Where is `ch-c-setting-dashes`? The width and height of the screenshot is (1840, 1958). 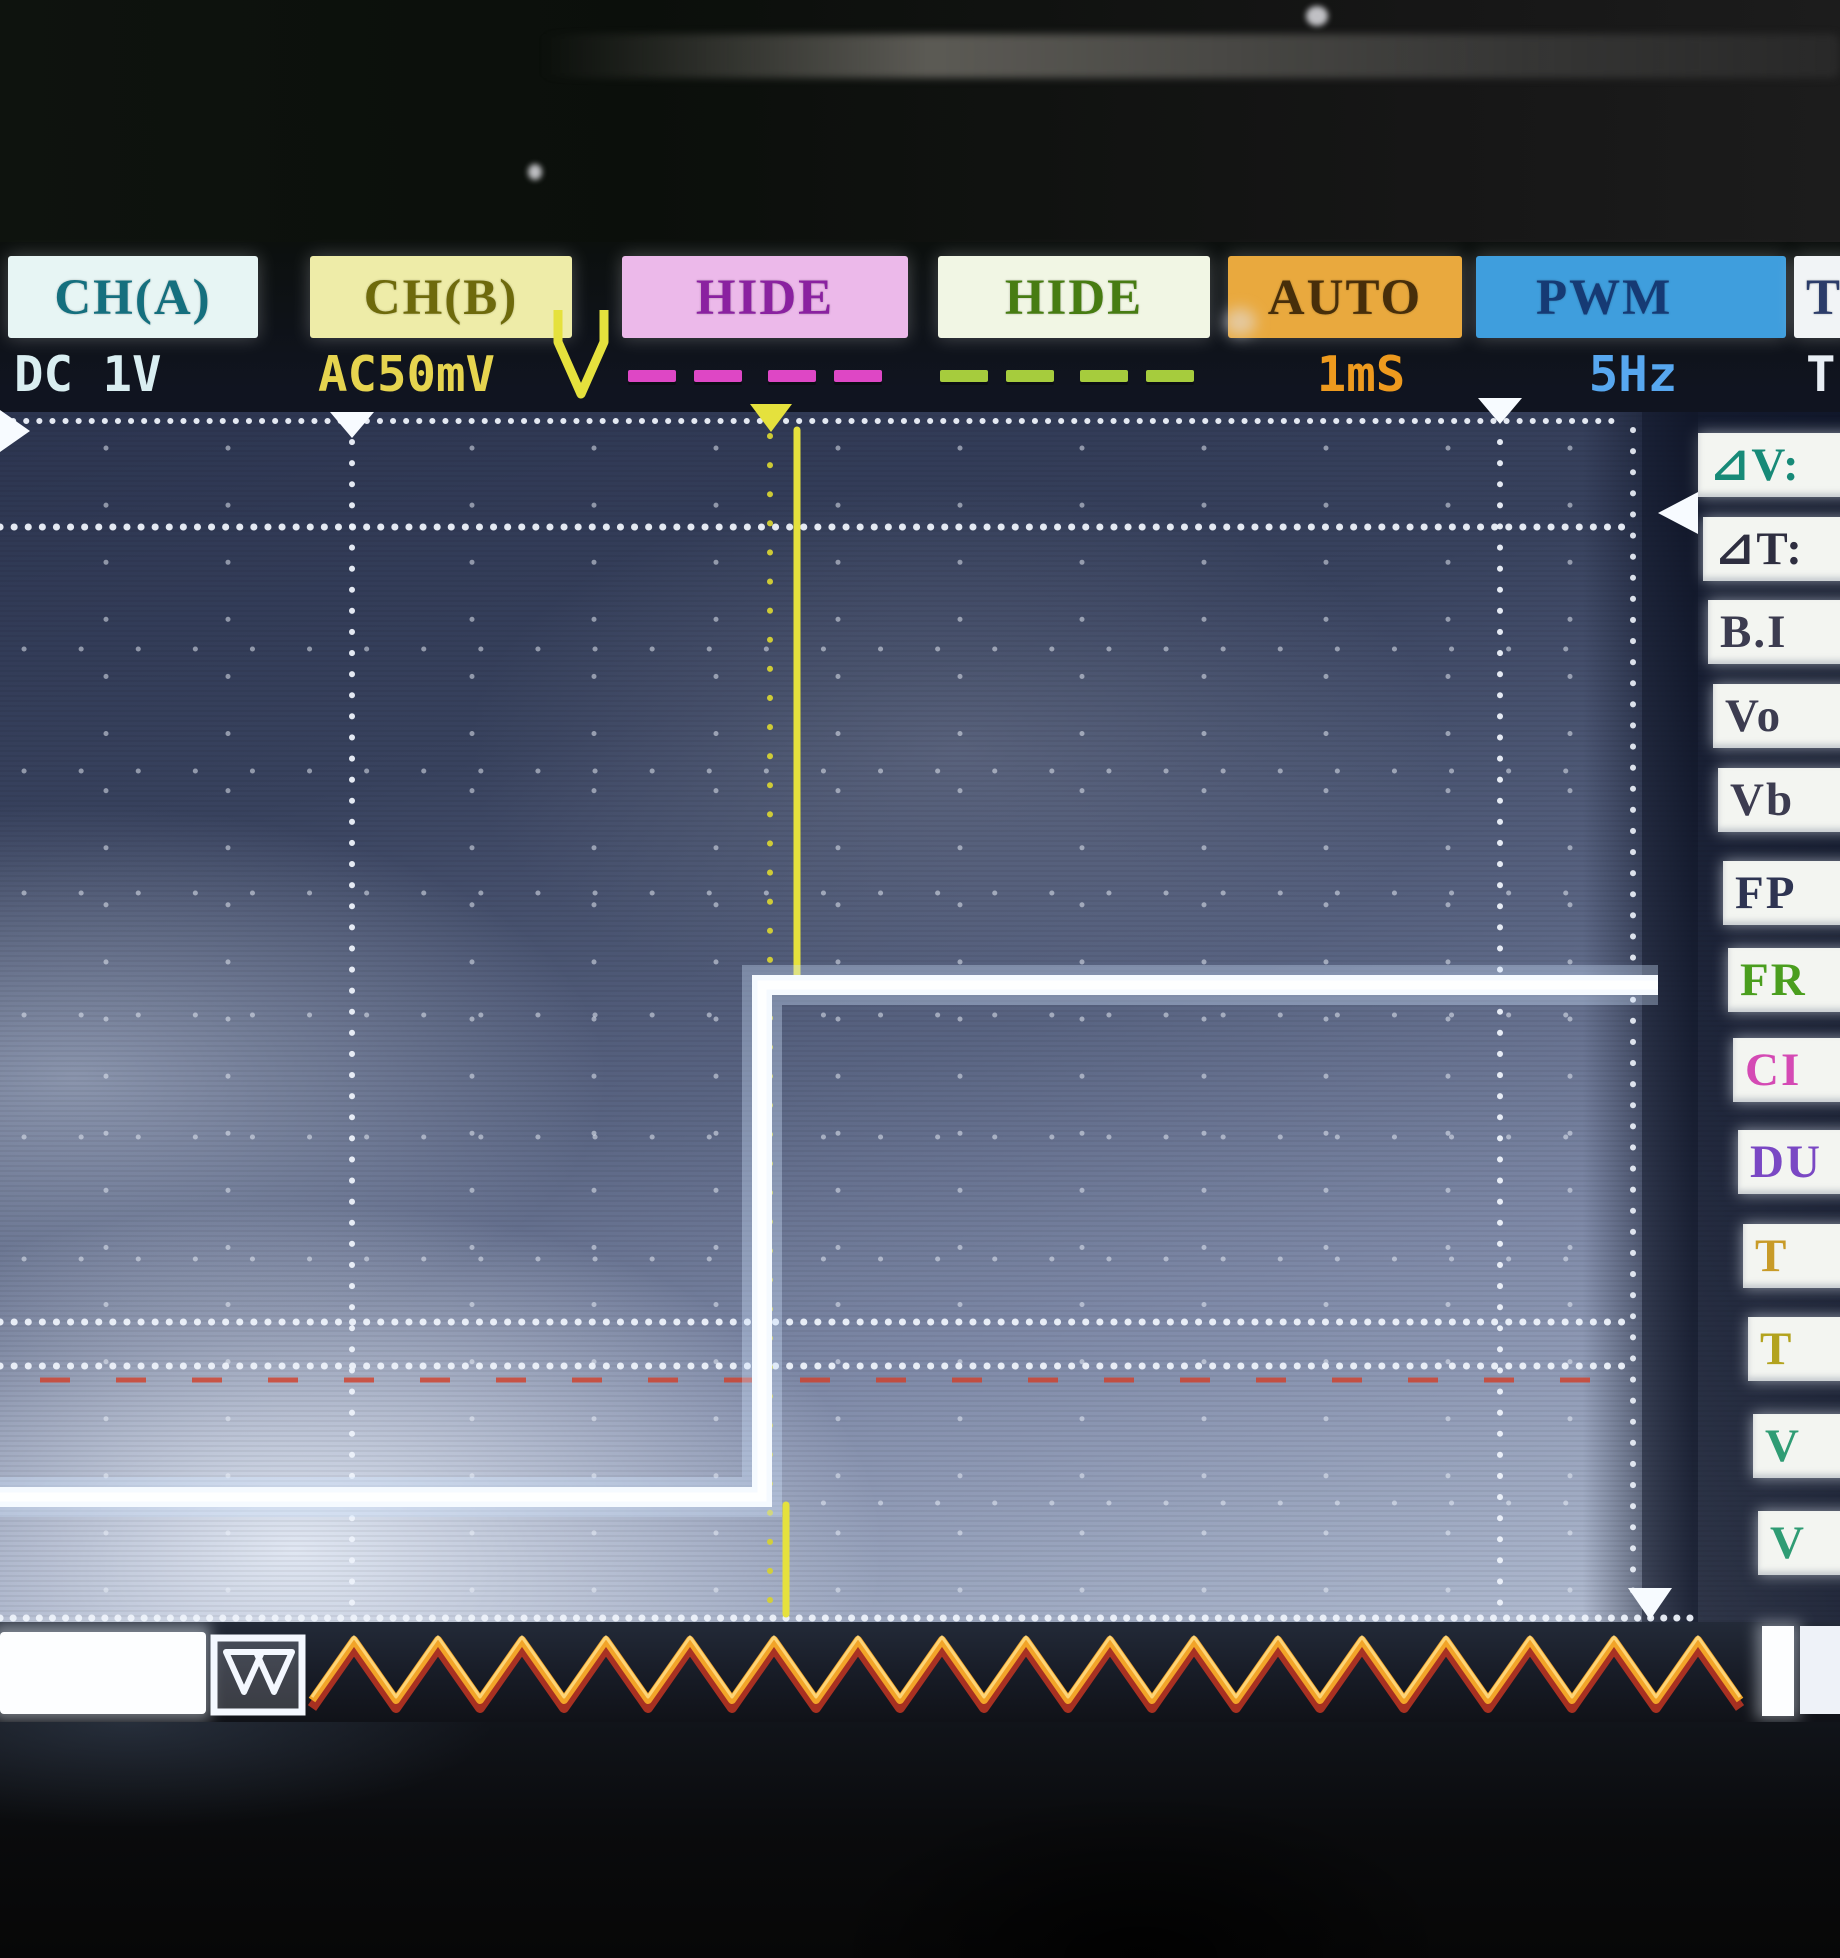 ch-c-setting-dashes is located at coordinates (756, 375).